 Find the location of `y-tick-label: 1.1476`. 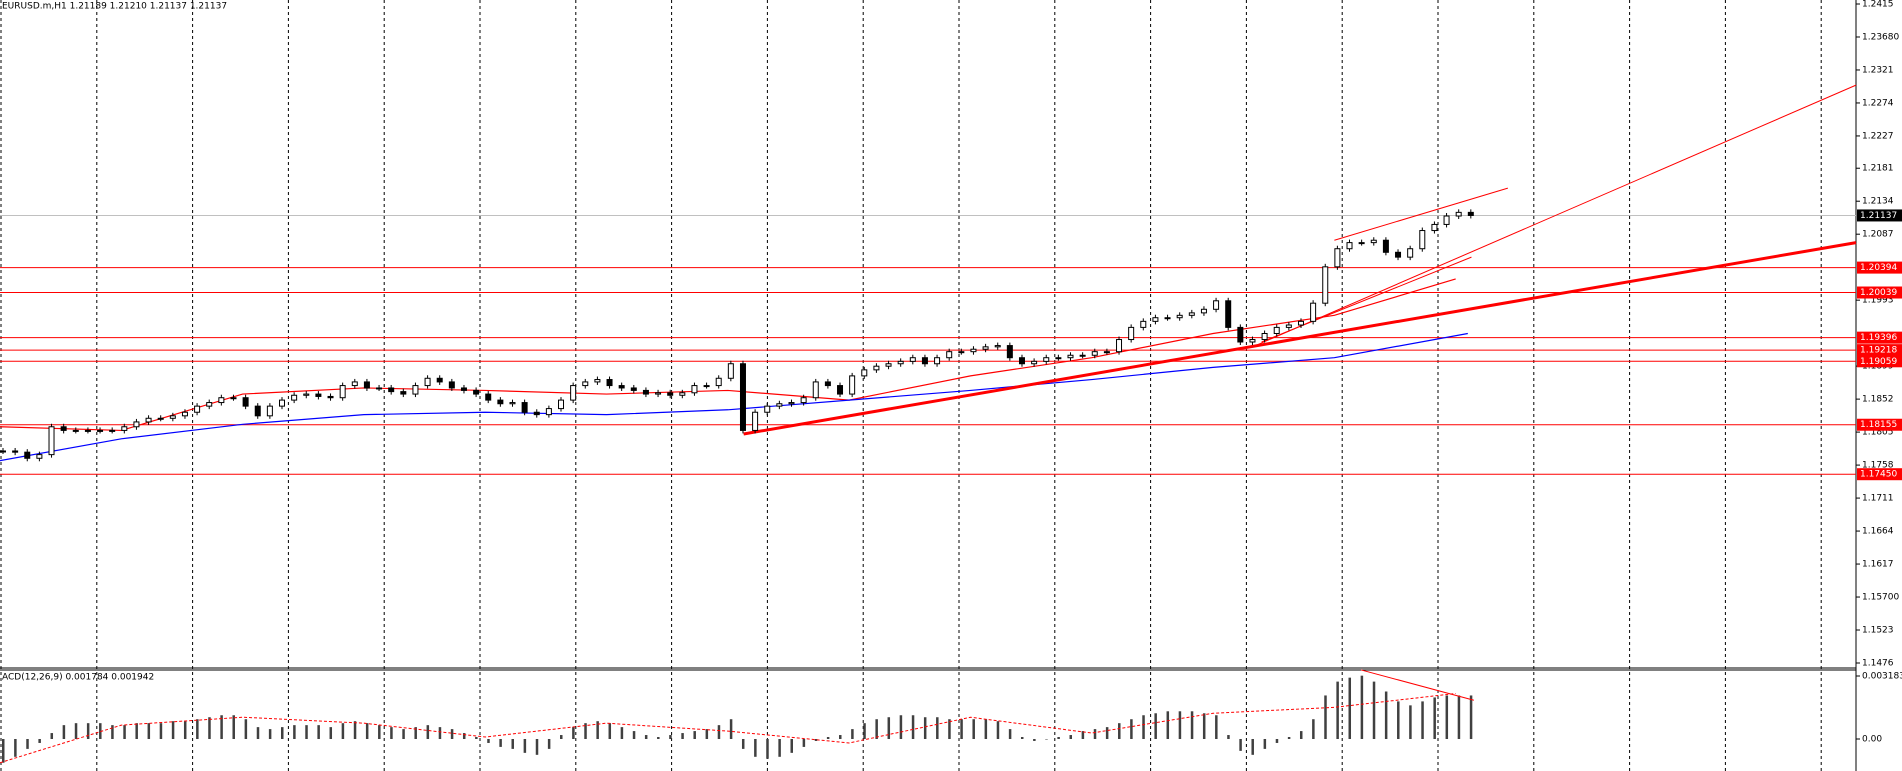

y-tick-label: 1.1476 is located at coordinates (1878, 664).